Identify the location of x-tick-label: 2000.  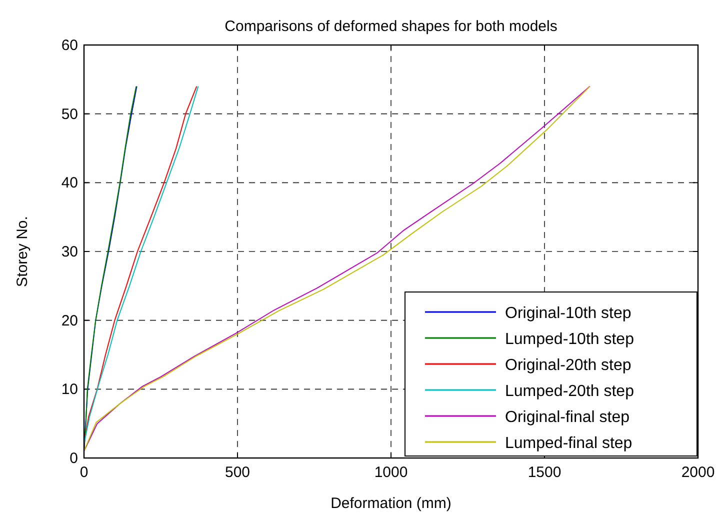
(698, 472).